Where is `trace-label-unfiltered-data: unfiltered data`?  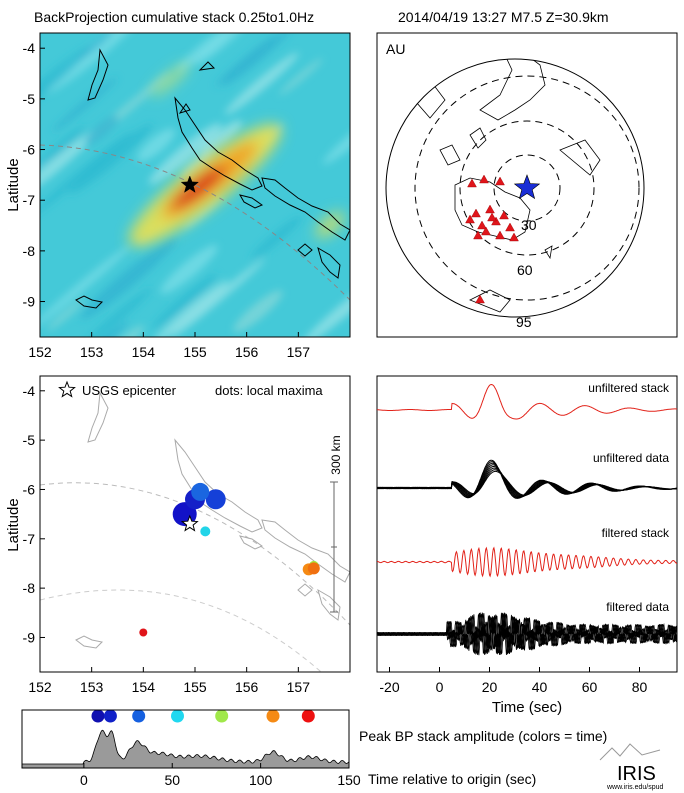 trace-label-unfiltered-data: unfiltered data is located at coordinates (631, 458).